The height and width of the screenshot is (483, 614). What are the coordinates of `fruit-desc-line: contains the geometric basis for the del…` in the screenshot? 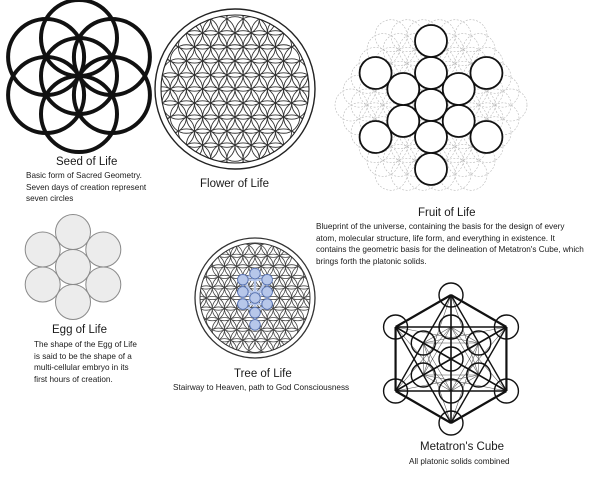 It's located at (450, 250).